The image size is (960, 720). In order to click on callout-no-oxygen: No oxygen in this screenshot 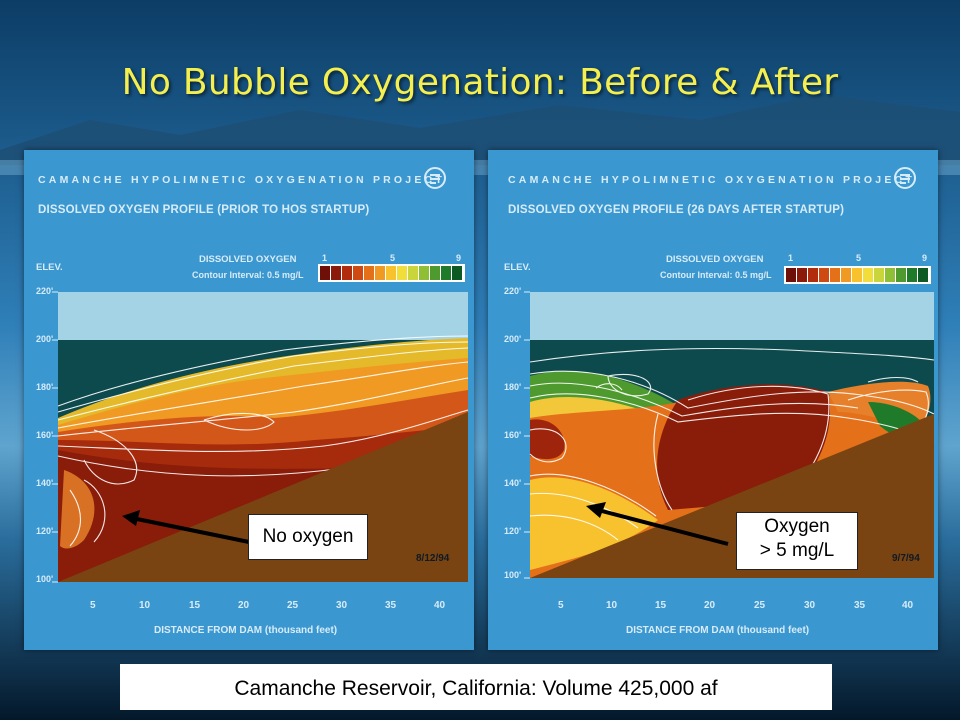, I will do `click(308, 537)`.